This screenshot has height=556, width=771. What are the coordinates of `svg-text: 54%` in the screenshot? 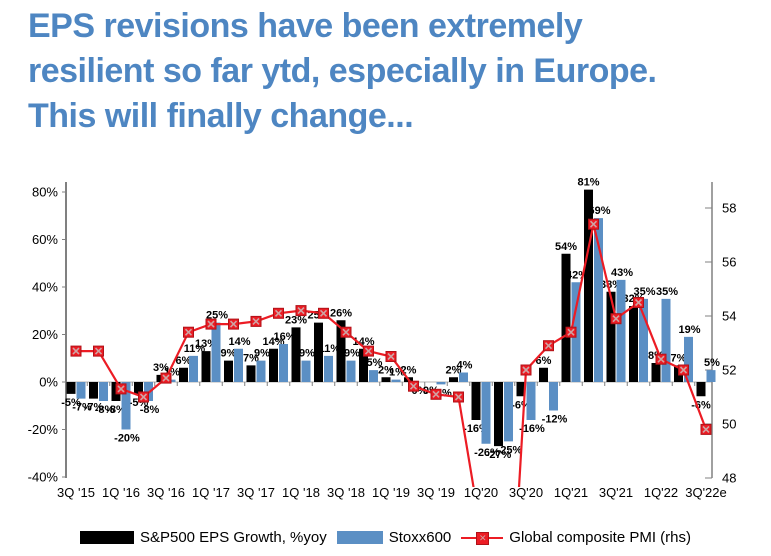 It's located at (566, 247).